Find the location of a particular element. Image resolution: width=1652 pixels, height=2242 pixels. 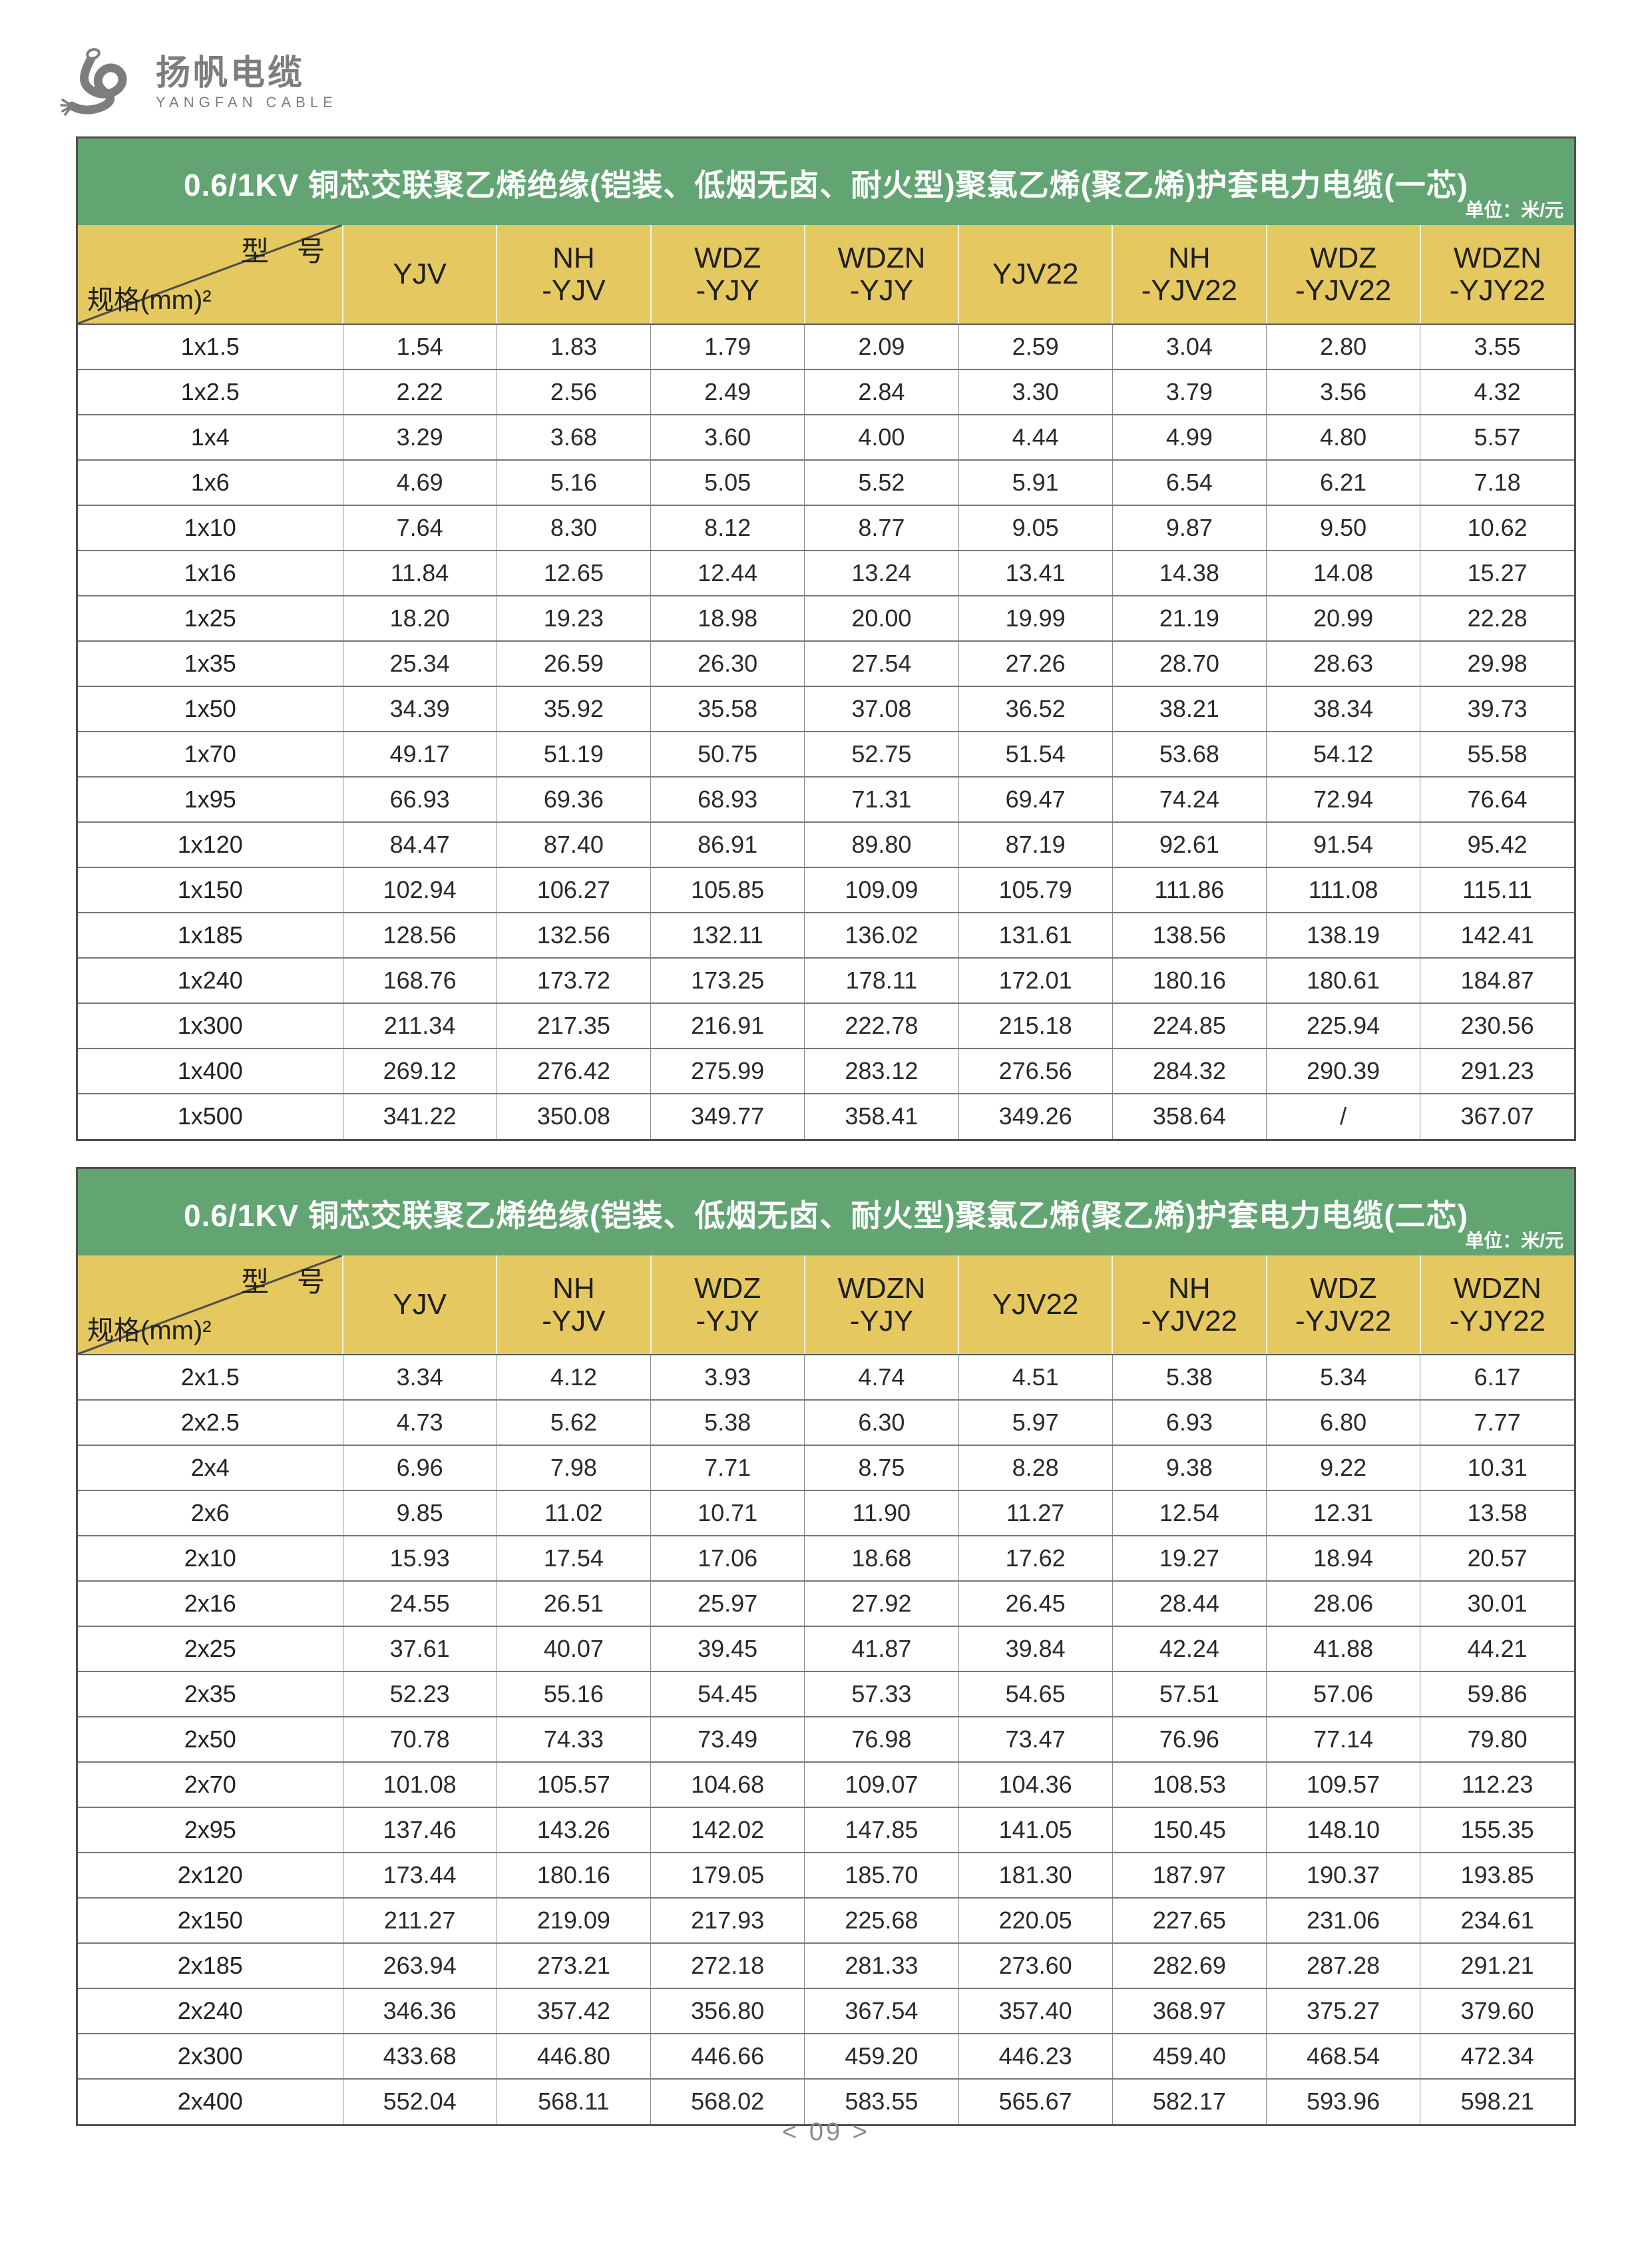

column-header: WDZ -YJV22 is located at coordinates (1342, 275).